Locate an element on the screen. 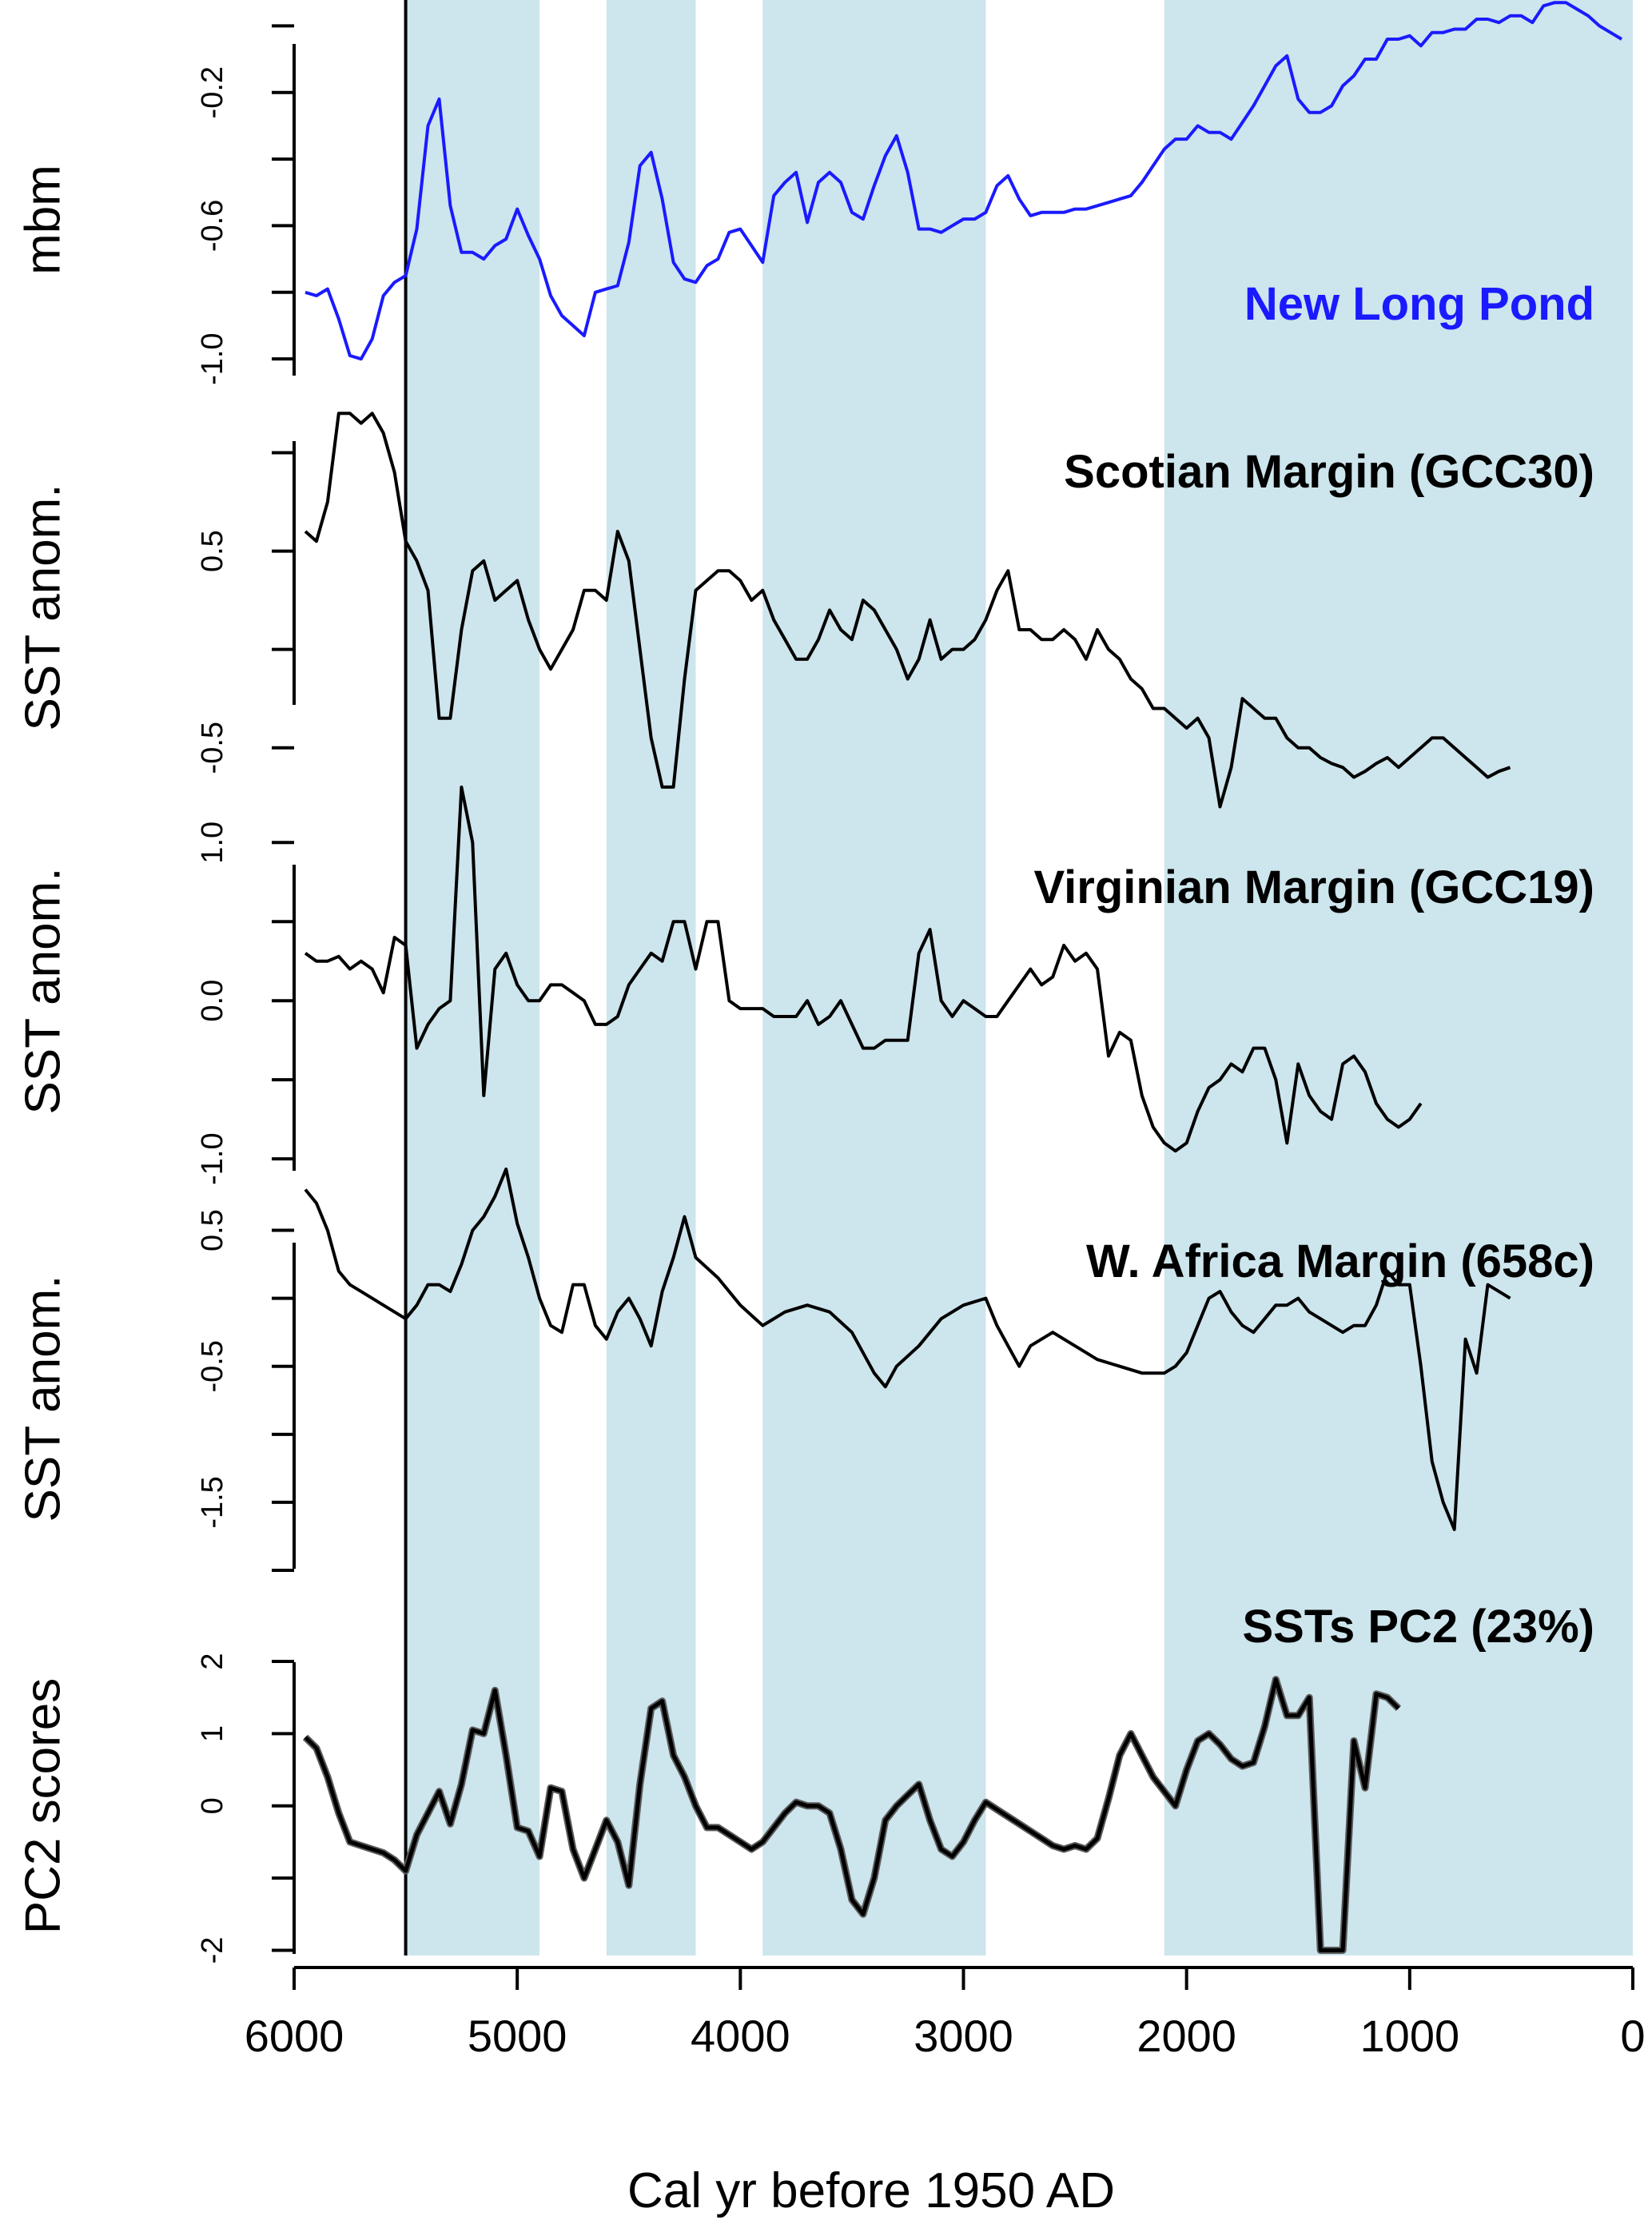 The width and height of the screenshot is (1652, 2240). gcc30-series-line is located at coordinates (907, 611).